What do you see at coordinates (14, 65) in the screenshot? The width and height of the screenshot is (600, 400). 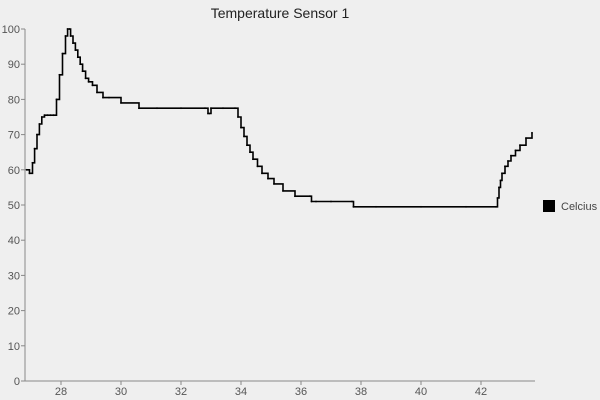 I see `y-tick-label: 90` at bounding box center [14, 65].